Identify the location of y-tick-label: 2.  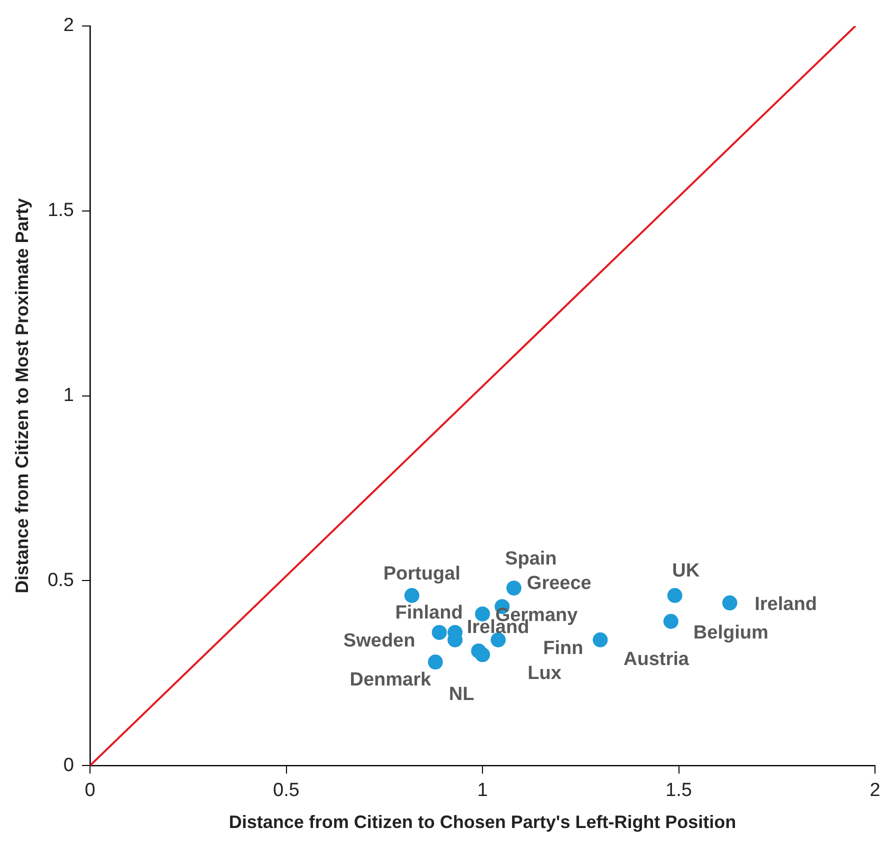
(68, 25).